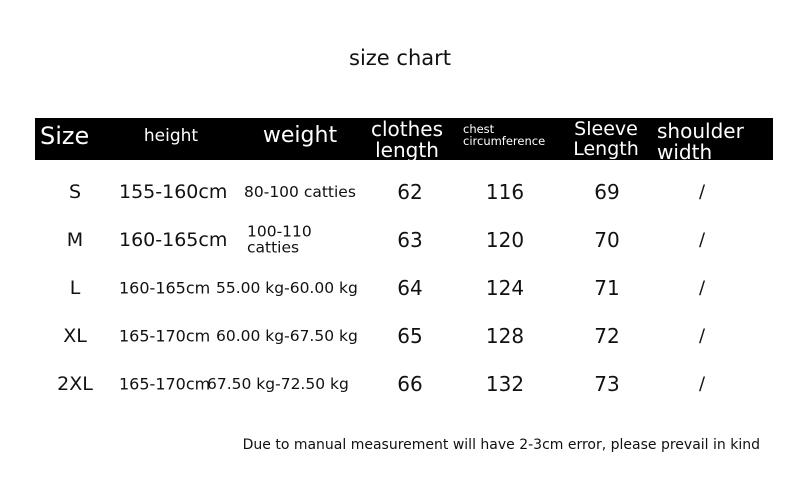  What do you see at coordinates (410, 384) in the screenshot?
I see `table-cell: 66` at bounding box center [410, 384].